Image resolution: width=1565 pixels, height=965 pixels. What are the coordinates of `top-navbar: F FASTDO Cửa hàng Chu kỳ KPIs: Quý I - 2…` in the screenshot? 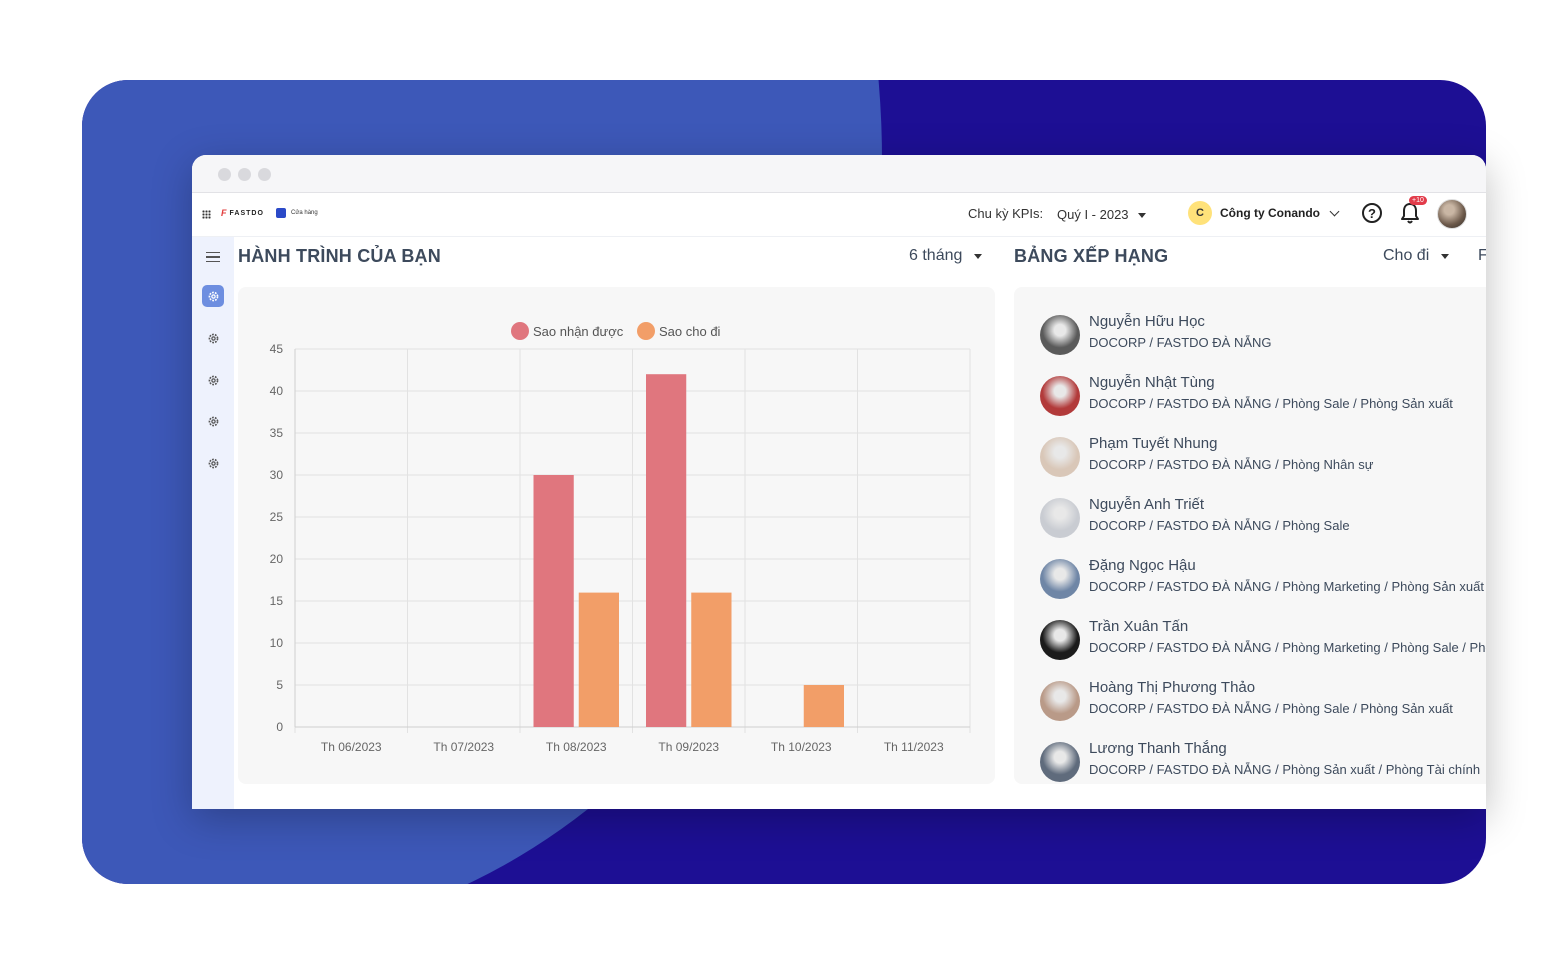 It's located at (839, 215).